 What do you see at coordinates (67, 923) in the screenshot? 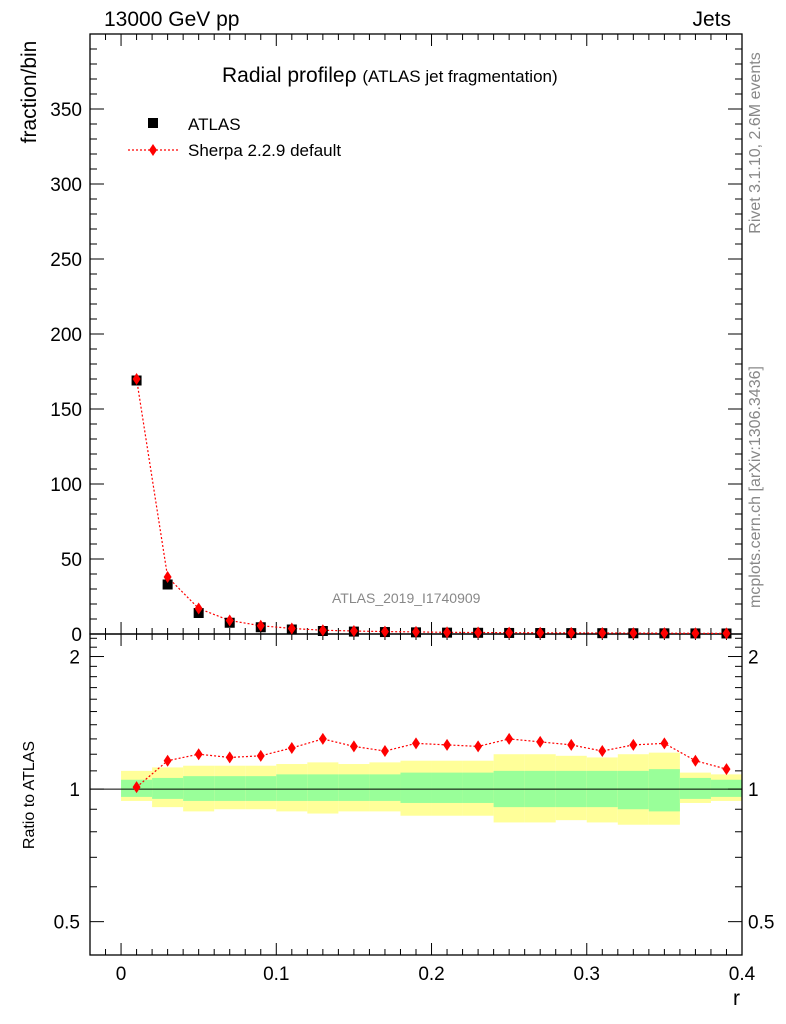
I see `ratio-y-tick-label: 0.5` at bounding box center [67, 923].